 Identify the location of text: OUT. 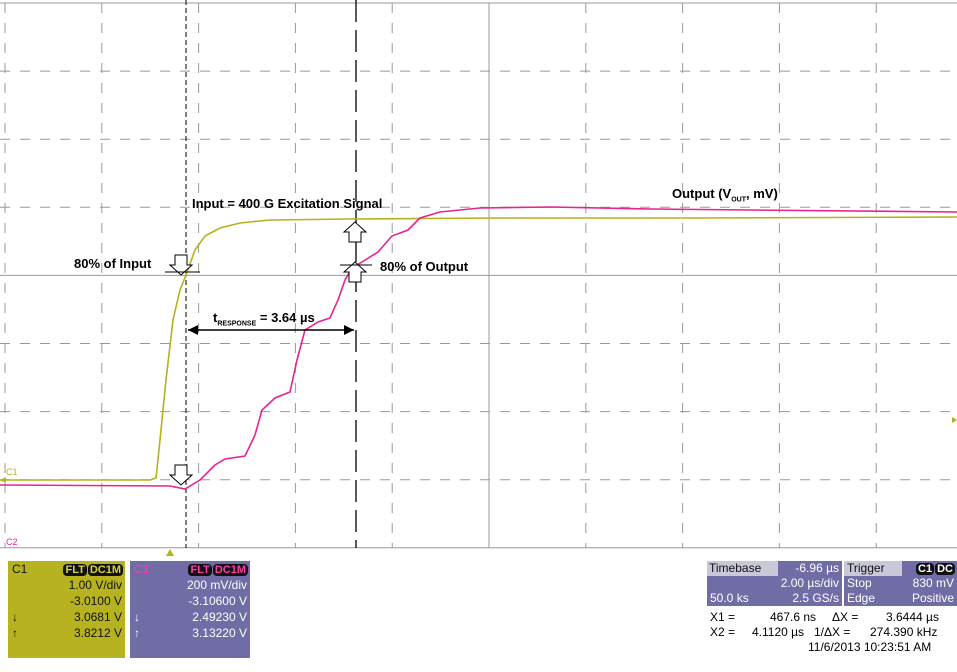
(738, 200).